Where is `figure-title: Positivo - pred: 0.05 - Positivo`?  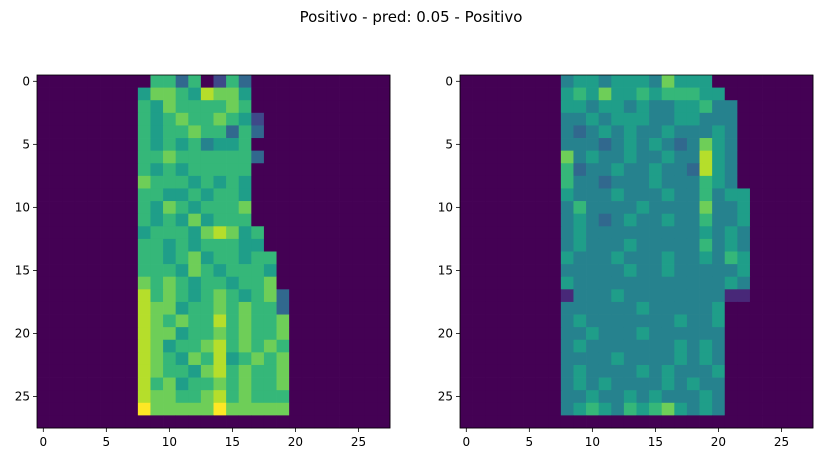 figure-title: Positivo - pred: 0.05 - Positivo is located at coordinates (411, 17).